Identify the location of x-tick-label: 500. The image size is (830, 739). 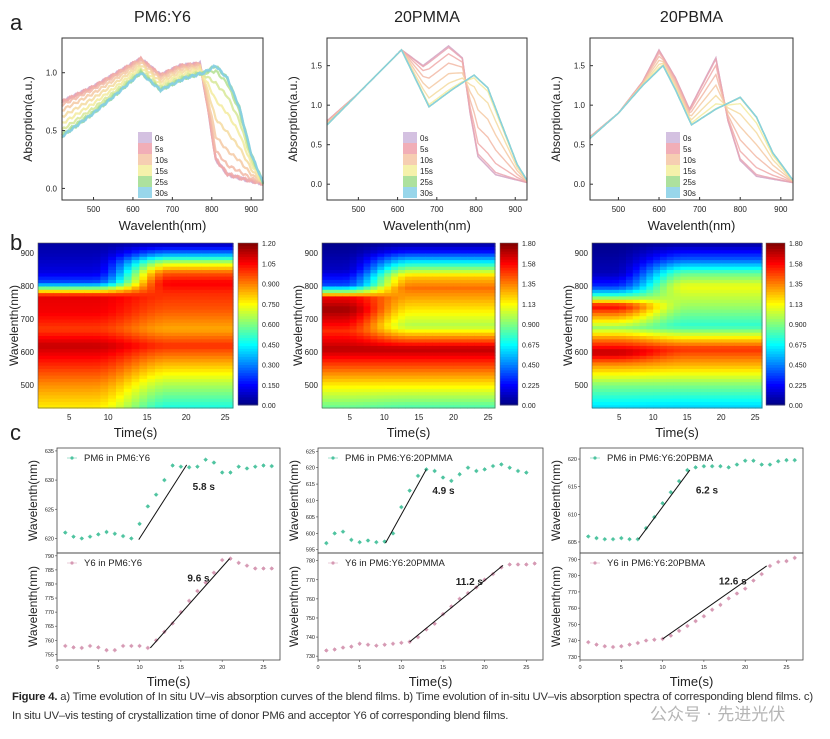
(619, 209).